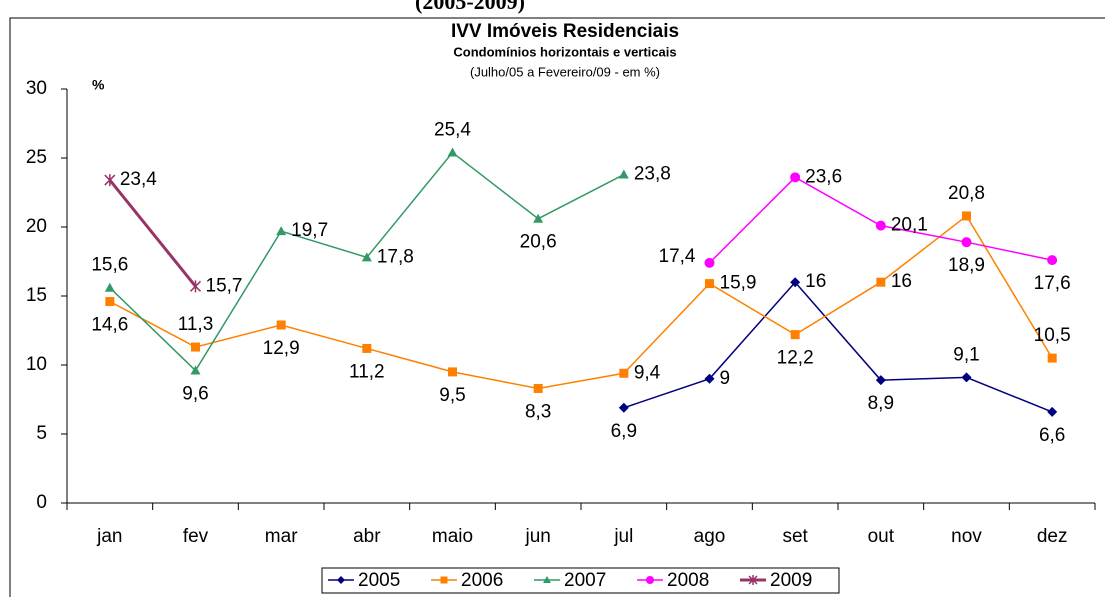 The height and width of the screenshot is (597, 1105). Describe the element at coordinates (196, 536) in the screenshot. I see `x-tick-label: fev` at that location.